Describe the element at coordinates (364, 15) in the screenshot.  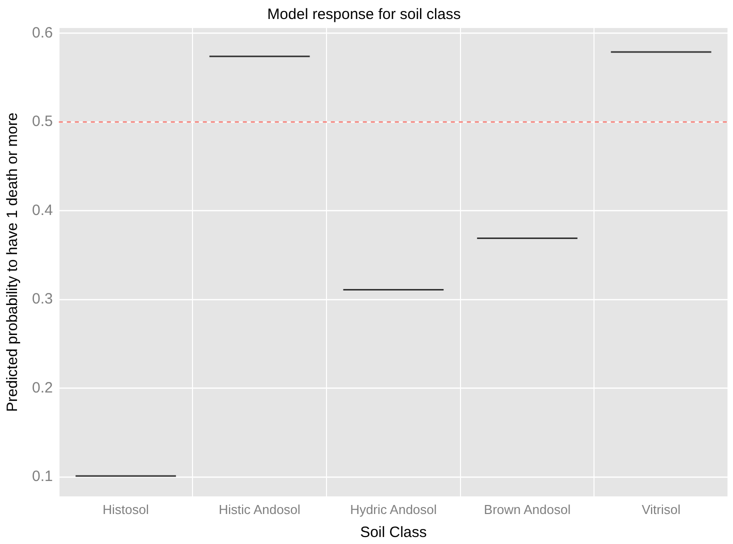
I see `chart-title: Model response for soil class` at that location.